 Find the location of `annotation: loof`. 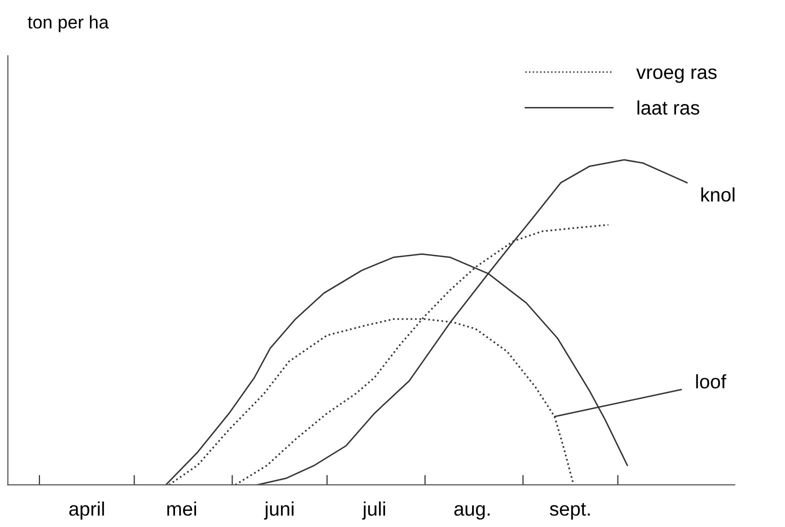

annotation: loof is located at coordinates (711, 381).